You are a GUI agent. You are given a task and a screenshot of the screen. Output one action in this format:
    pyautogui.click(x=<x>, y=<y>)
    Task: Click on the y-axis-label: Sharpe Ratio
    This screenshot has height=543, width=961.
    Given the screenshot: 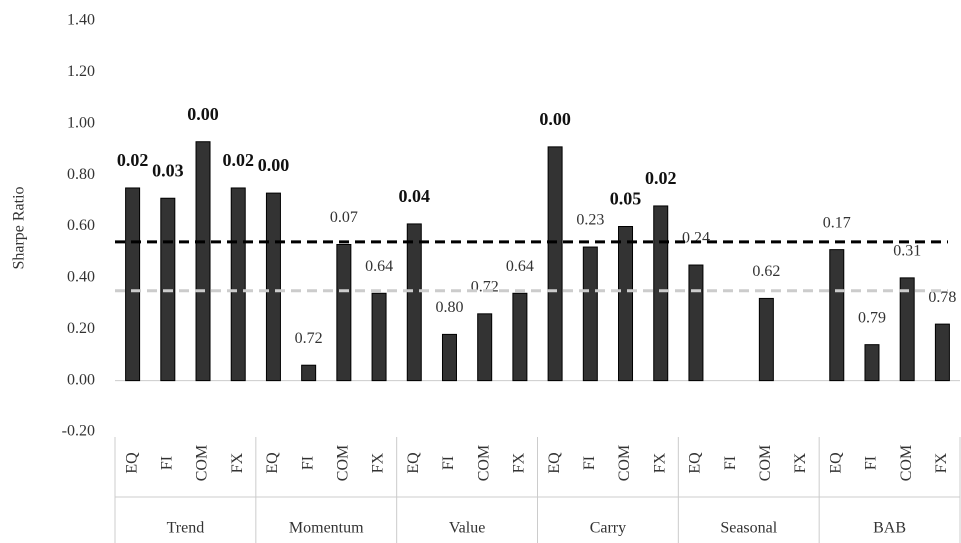 What is the action you would take?
    pyautogui.click(x=19, y=227)
    